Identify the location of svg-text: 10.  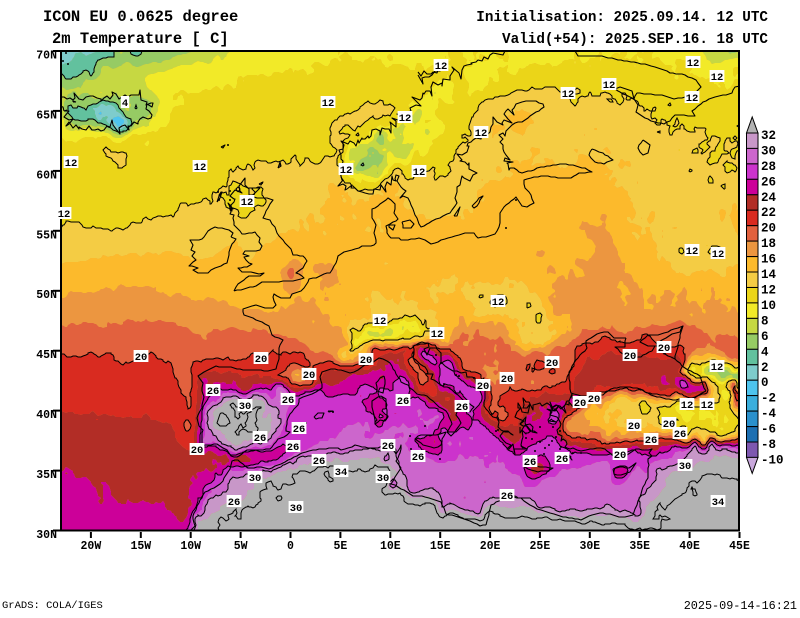
(768, 306).